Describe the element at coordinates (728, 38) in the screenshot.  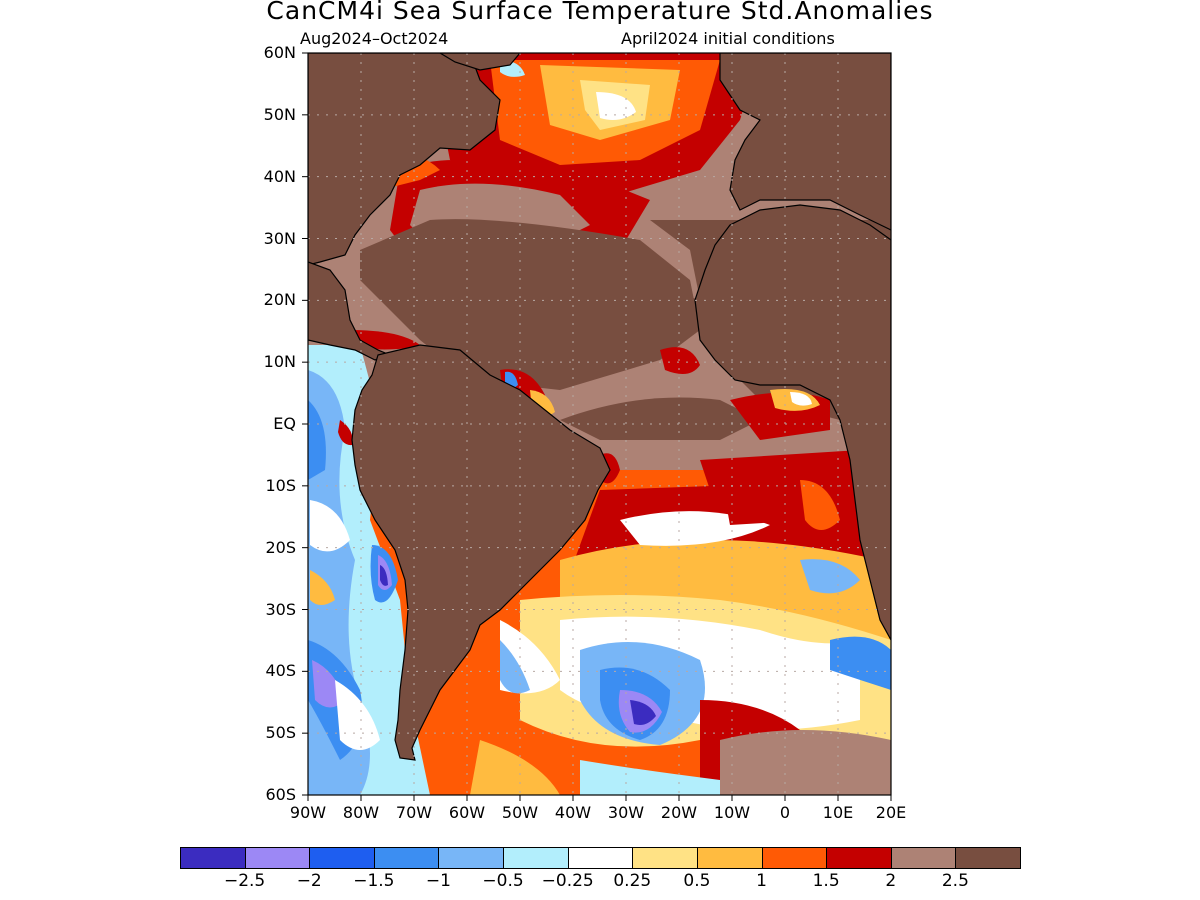
I see `initial-conditions-label: April2024 initial conditions` at that location.